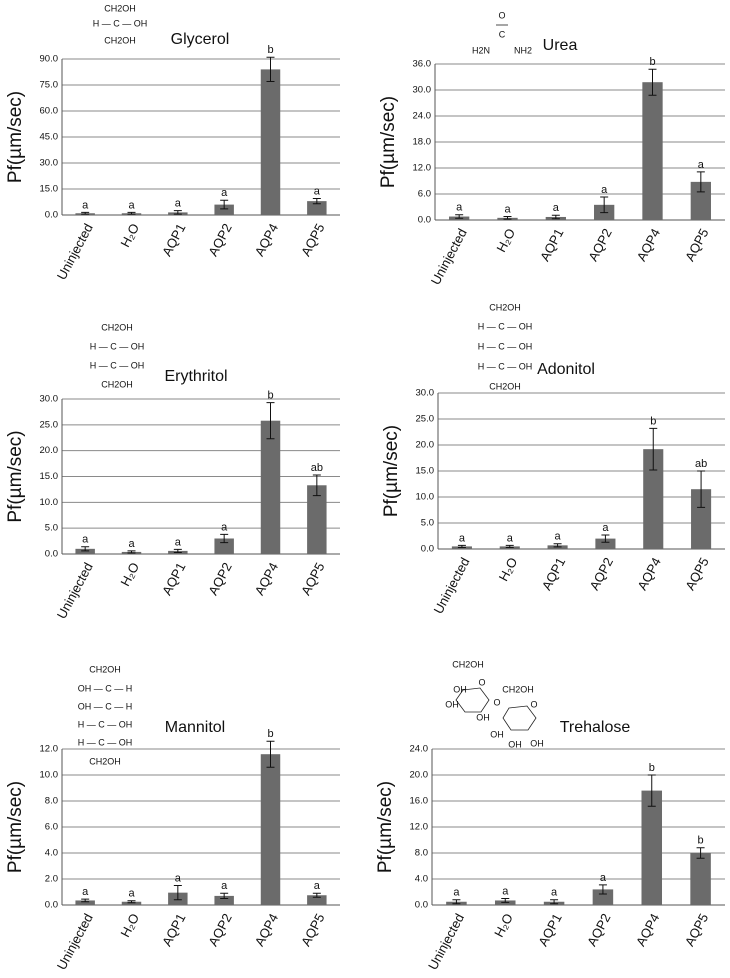 The height and width of the screenshot is (978, 730). I want to click on structure-label: H2N, so click(481, 50).